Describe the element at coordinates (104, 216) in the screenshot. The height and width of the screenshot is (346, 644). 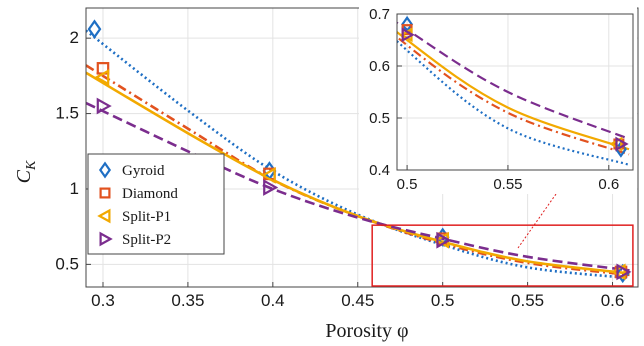
I see `legend-marker-split-p1` at that location.